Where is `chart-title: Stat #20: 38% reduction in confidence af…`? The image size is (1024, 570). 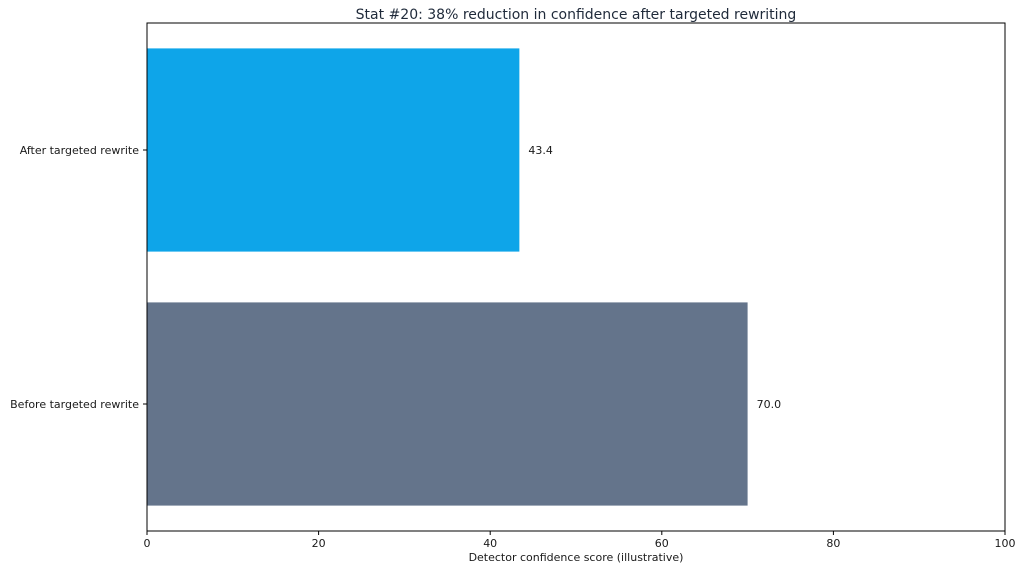 chart-title: Stat #20: 38% reduction in confidence af… is located at coordinates (576, 15).